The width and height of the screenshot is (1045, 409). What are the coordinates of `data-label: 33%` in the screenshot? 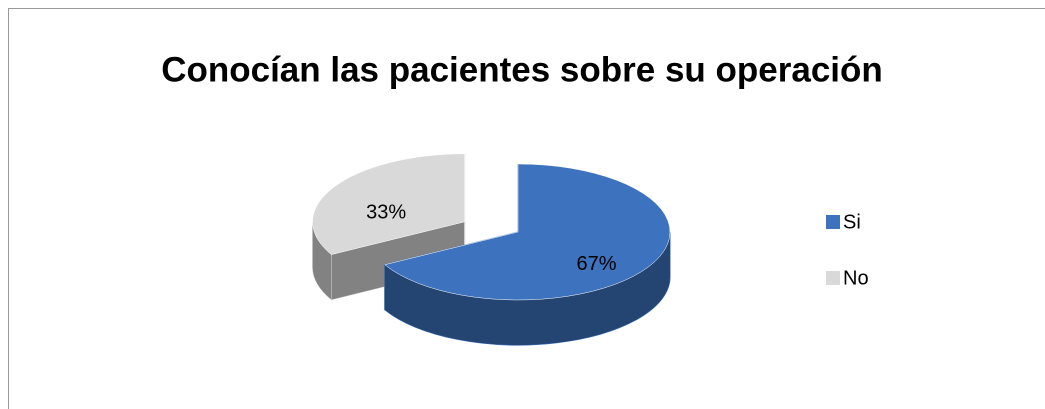 It's located at (386, 212).